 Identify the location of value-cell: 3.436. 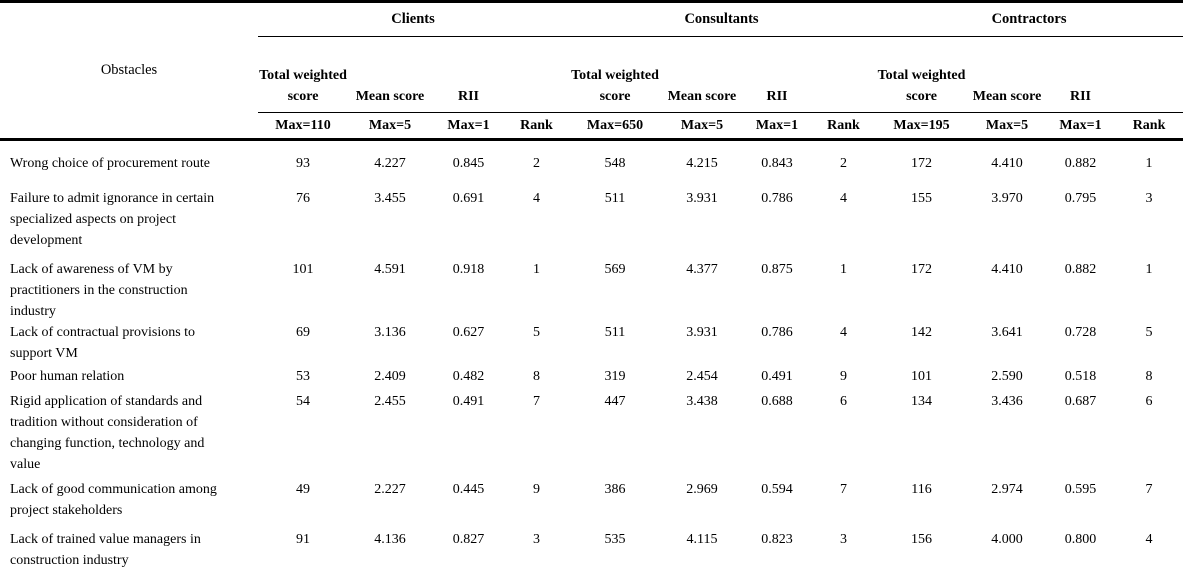
(1007, 401).